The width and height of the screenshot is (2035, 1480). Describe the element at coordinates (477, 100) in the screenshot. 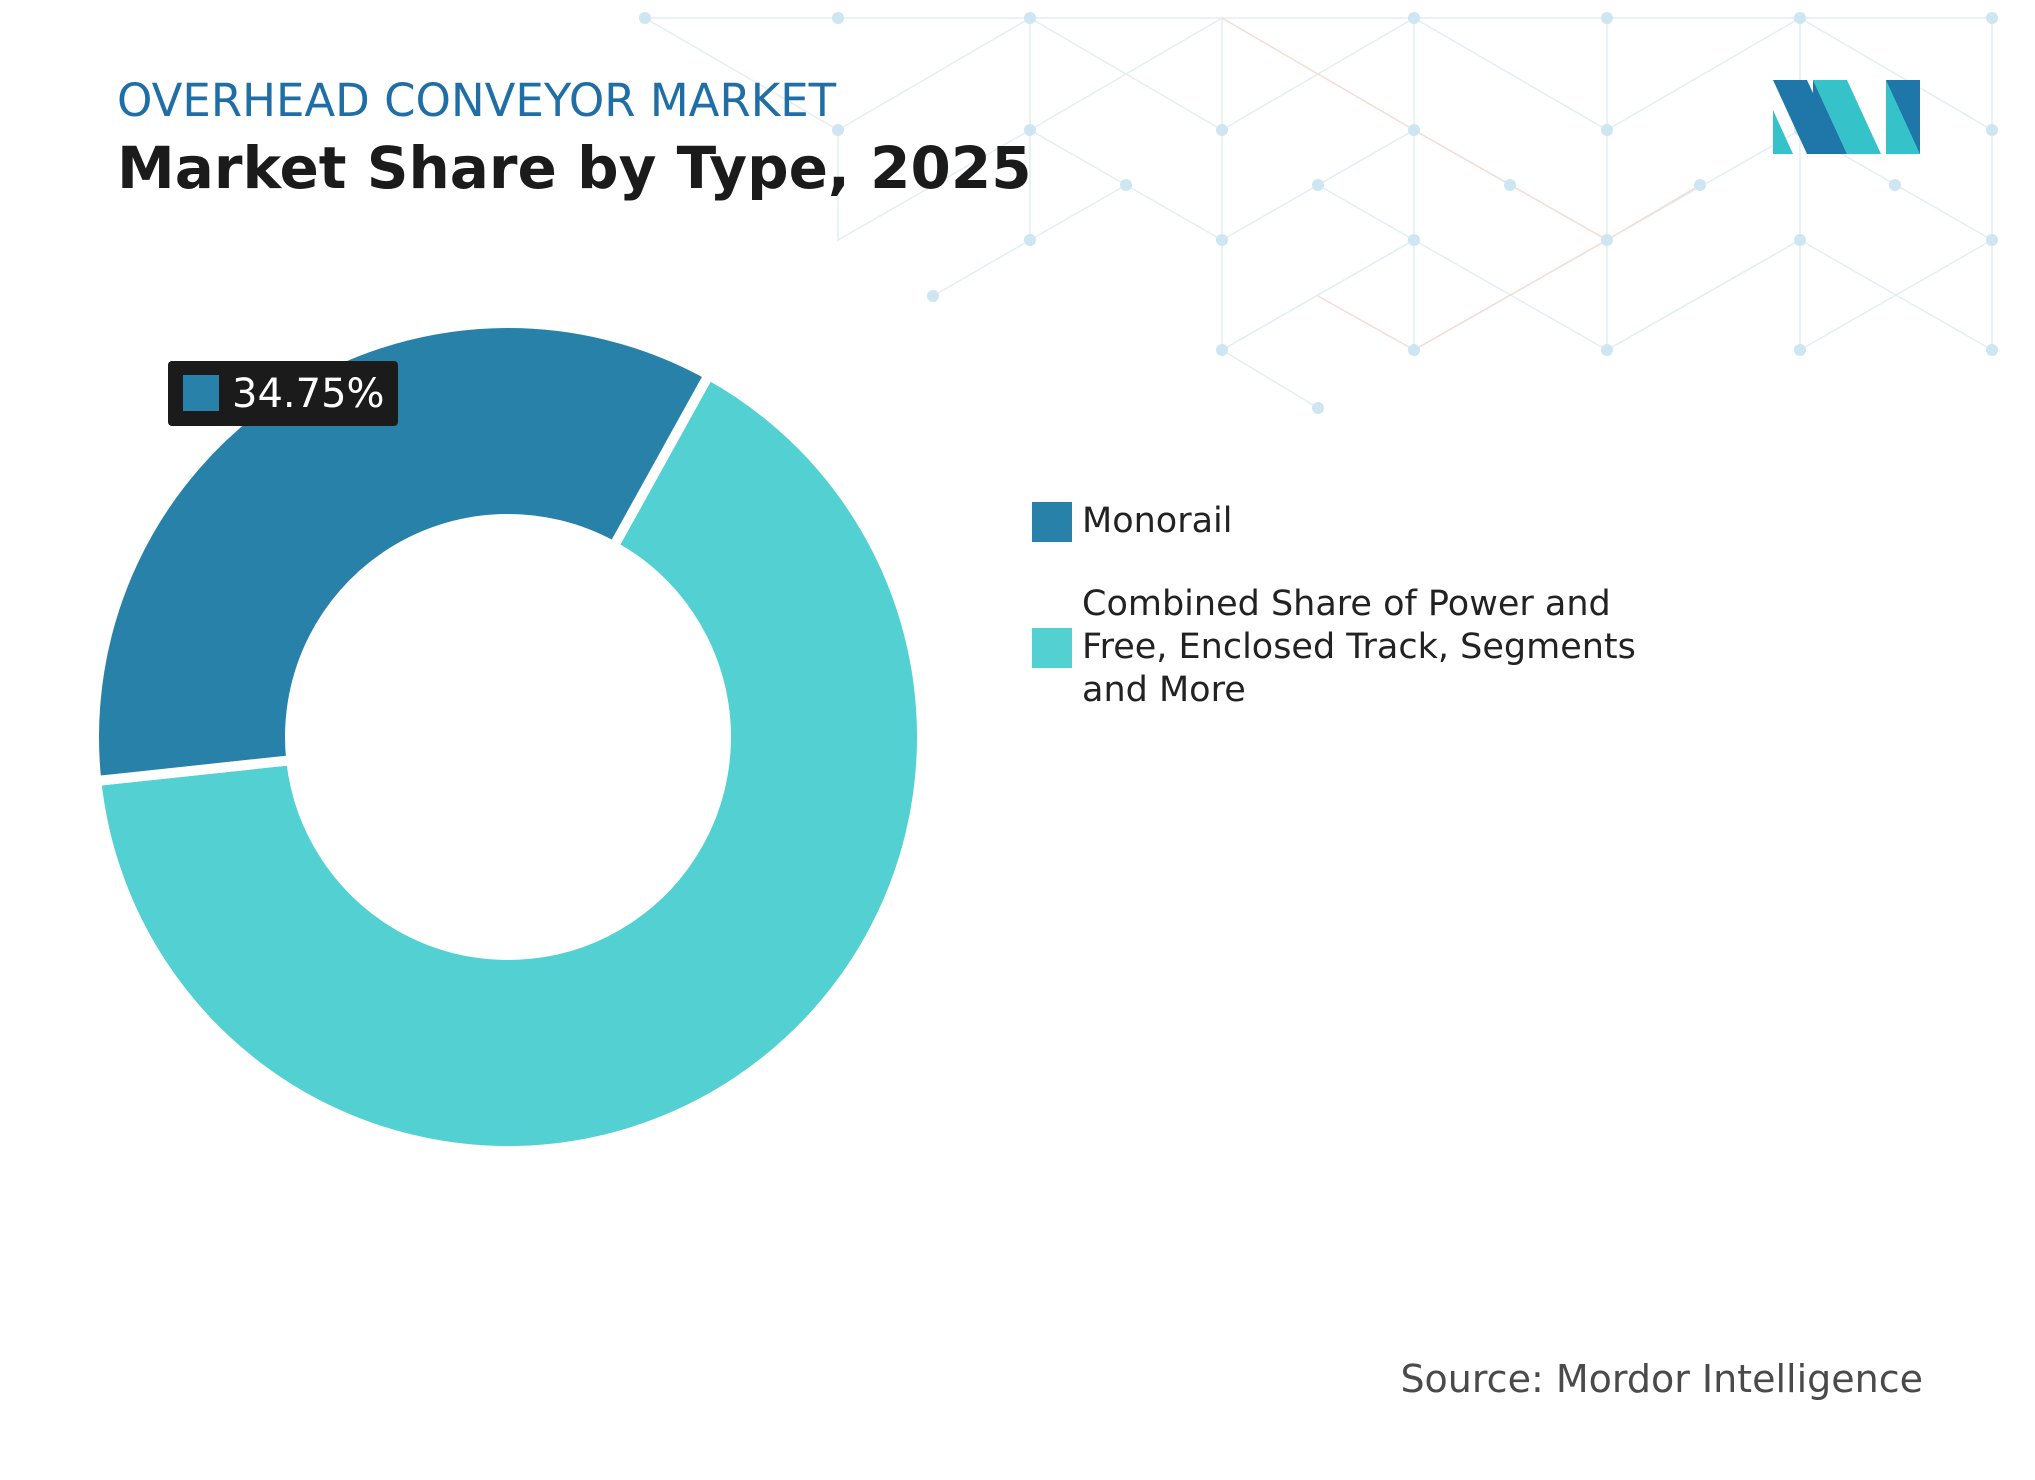

I see `chart-eyebrow: OVERHEAD CONVEYOR MARKET` at that location.